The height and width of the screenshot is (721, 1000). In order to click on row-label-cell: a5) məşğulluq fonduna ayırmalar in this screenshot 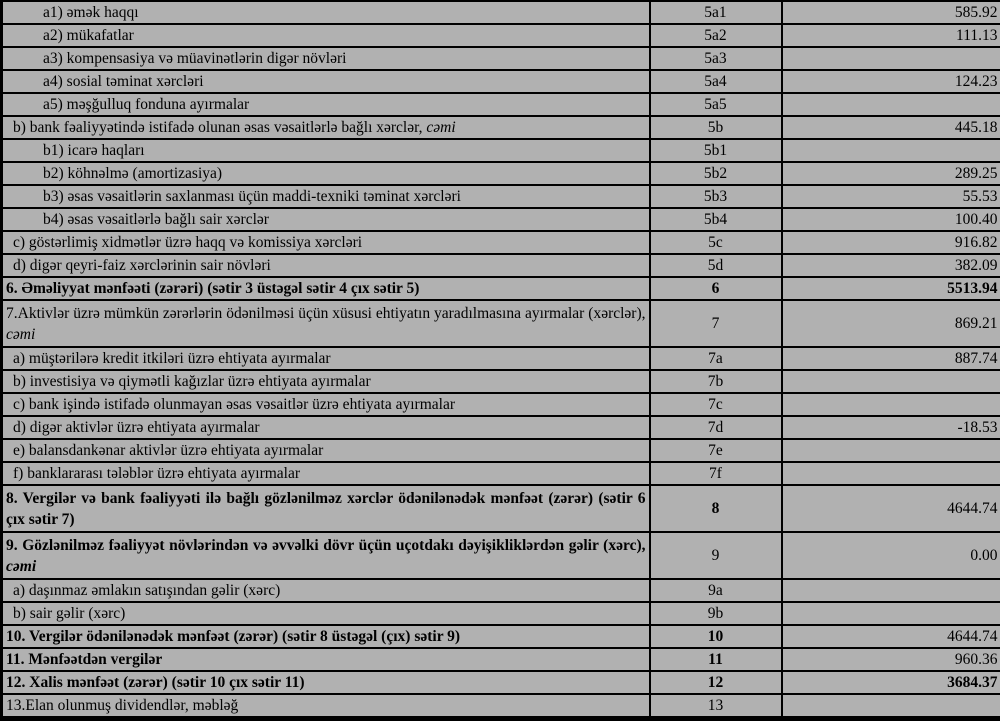, I will do `click(325, 104)`.